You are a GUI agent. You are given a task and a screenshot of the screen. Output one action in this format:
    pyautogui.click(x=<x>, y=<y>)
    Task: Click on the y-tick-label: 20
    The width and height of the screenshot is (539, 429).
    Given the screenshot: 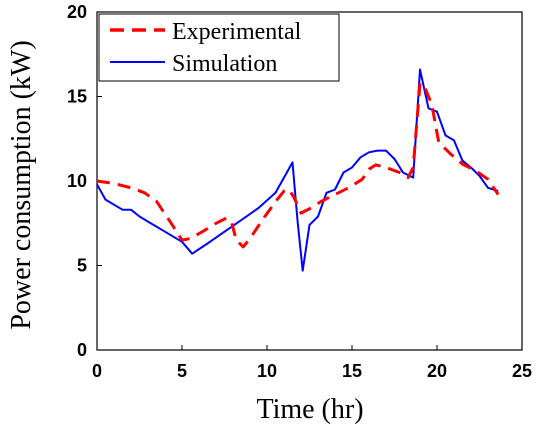 What is the action you would take?
    pyautogui.click(x=77, y=12)
    